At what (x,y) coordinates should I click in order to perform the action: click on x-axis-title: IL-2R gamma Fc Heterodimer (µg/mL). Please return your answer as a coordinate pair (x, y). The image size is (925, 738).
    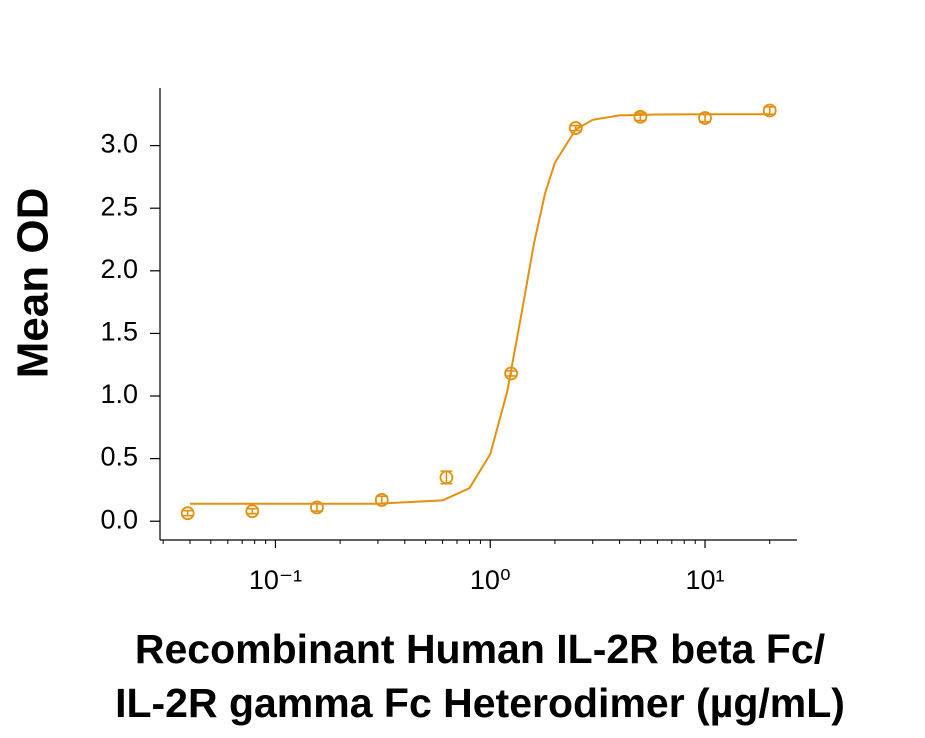
    Looking at the image, I should click on (480, 703).